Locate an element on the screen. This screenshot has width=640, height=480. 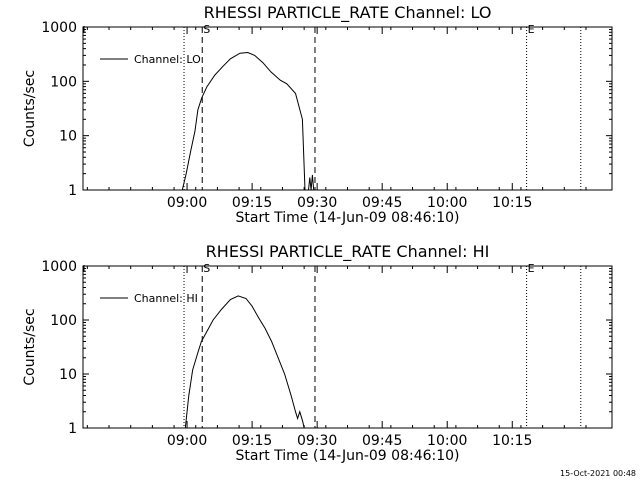
panel-2-y-tick-label: 10 is located at coordinates (68, 375).